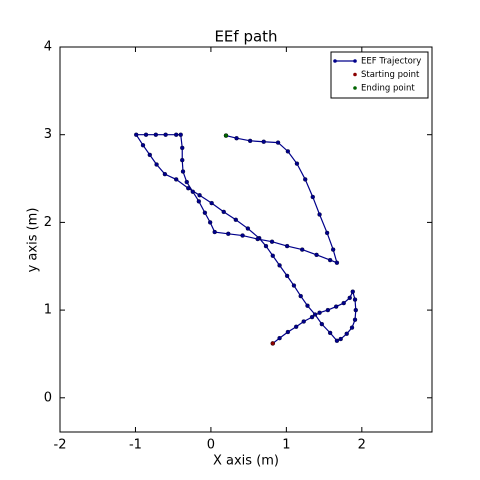 The height and width of the screenshot is (480, 480). What do you see at coordinates (286, 445) in the screenshot?
I see `x-tick-label: 1` at bounding box center [286, 445].